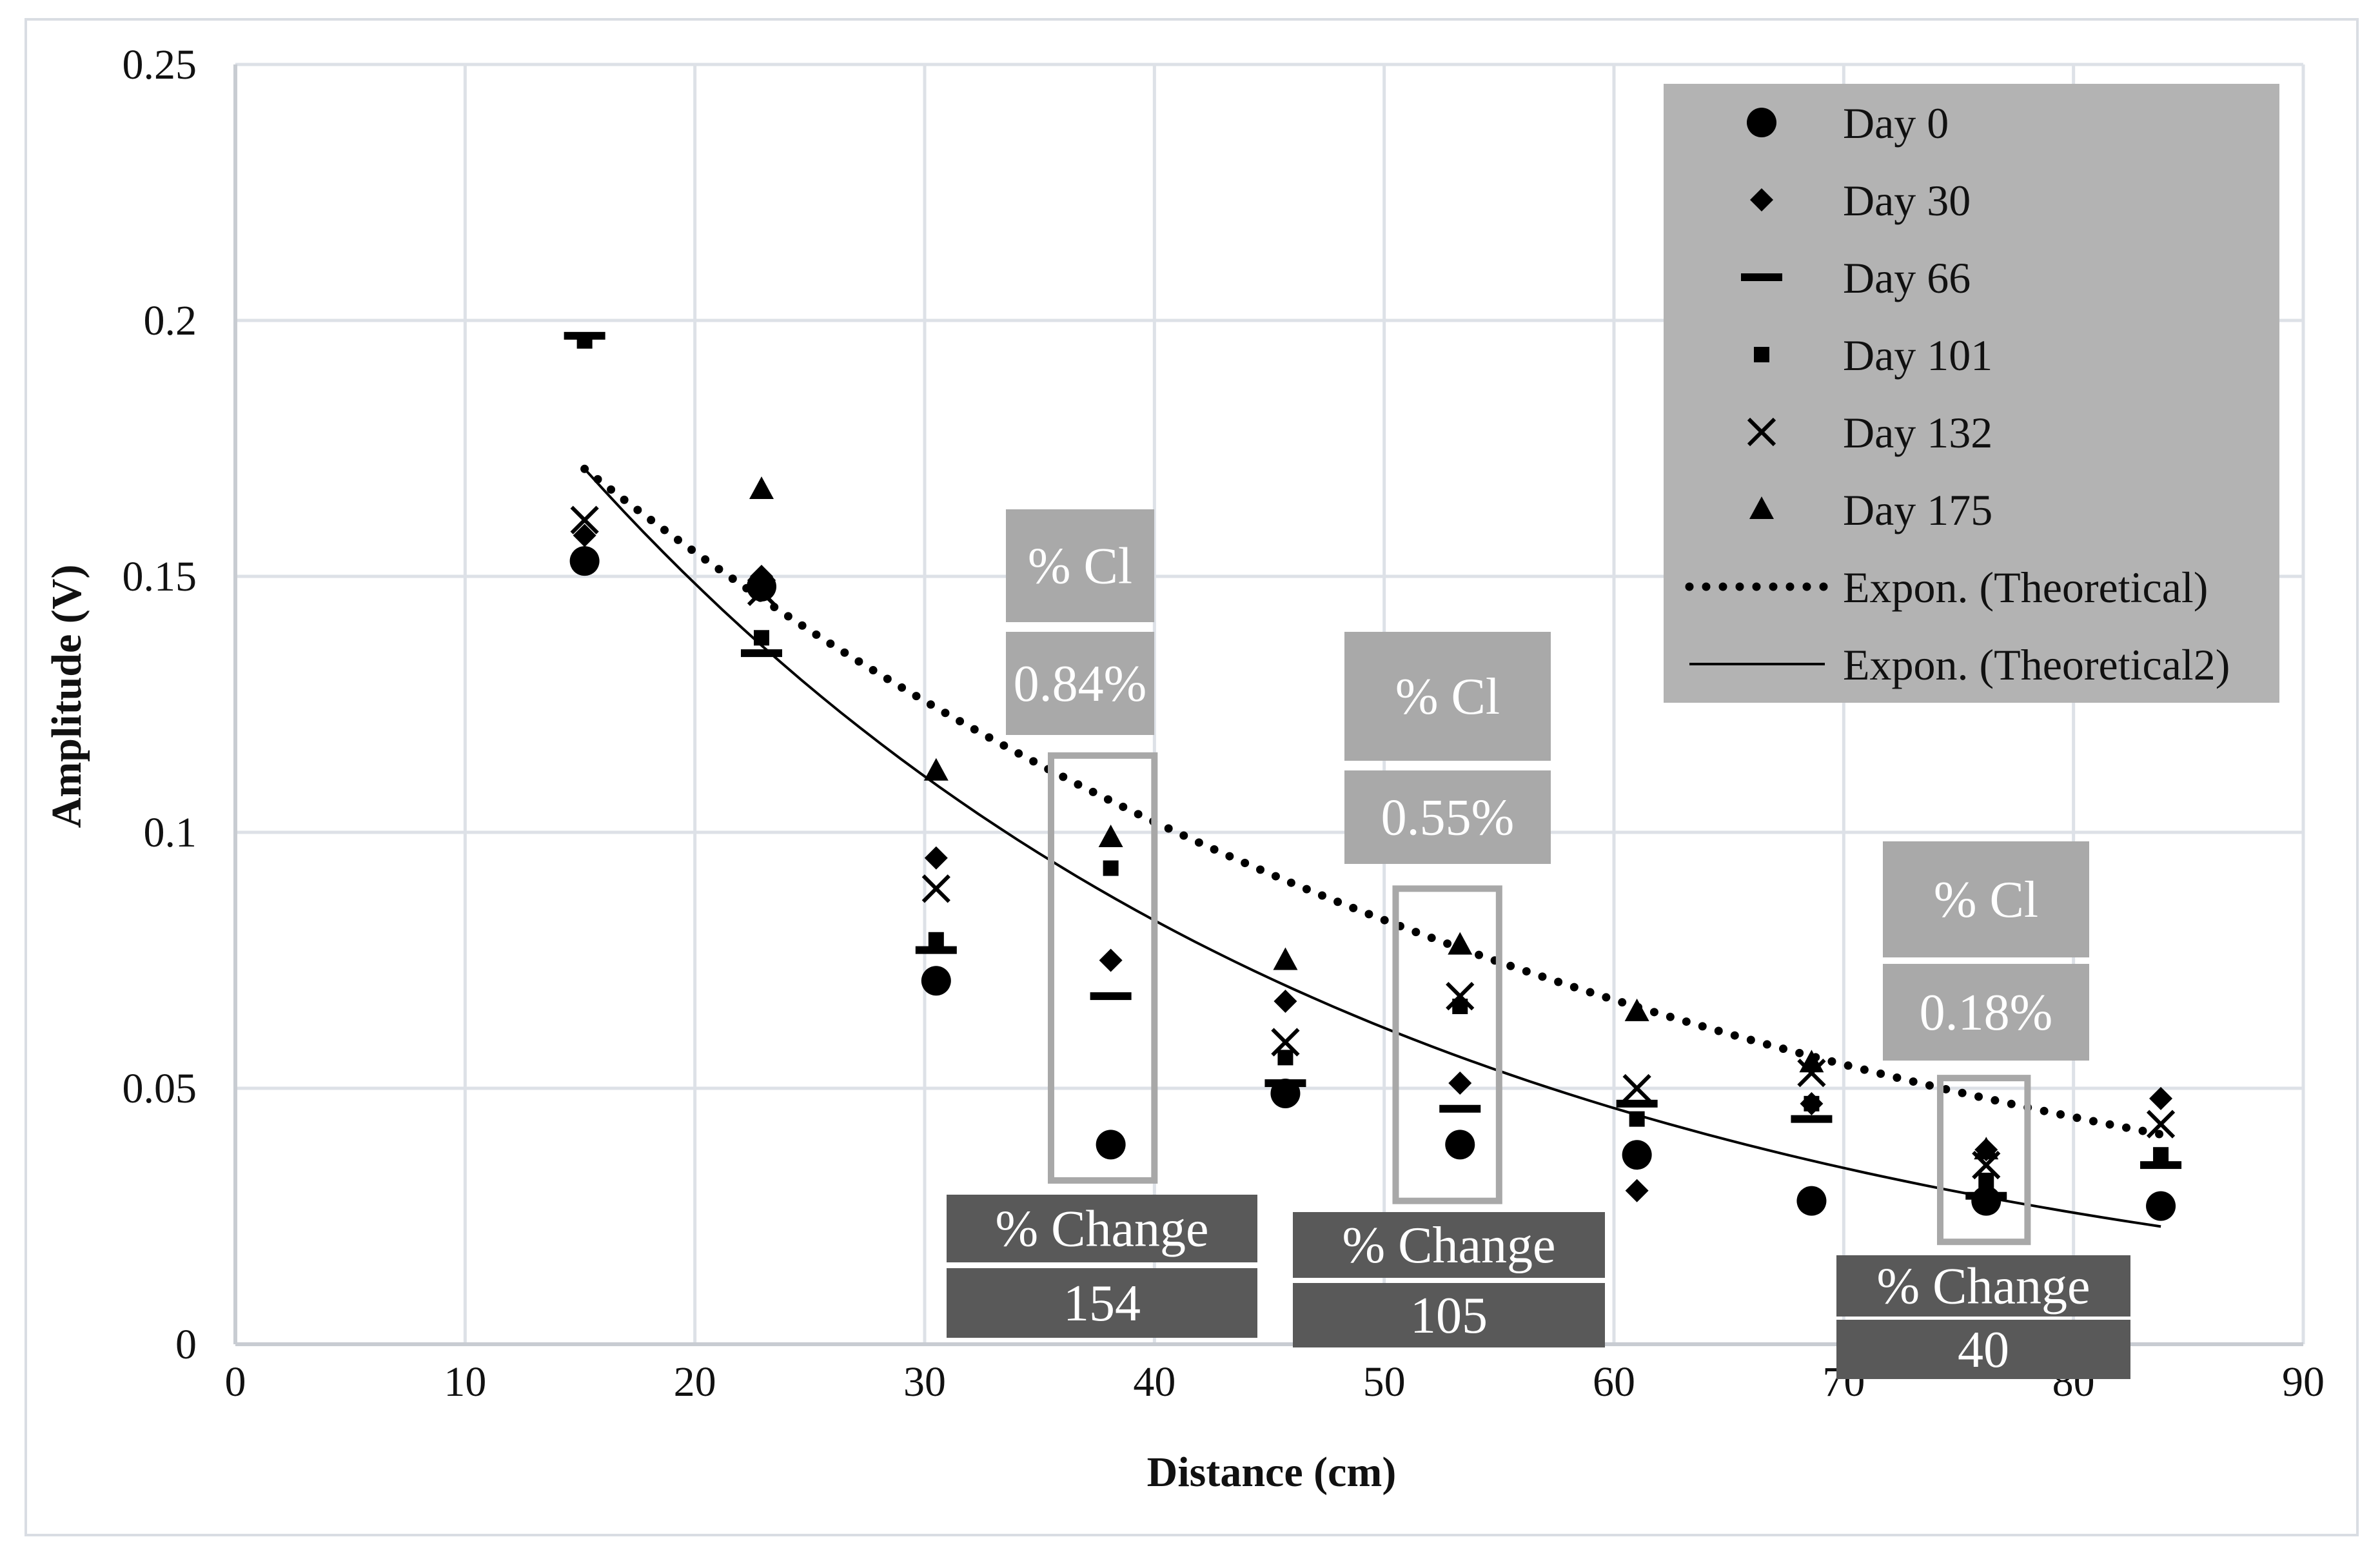 Image resolution: width=2380 pixels, height=1557 pixels. I want to click on legend-label: Day 175, so click(1917, 509).